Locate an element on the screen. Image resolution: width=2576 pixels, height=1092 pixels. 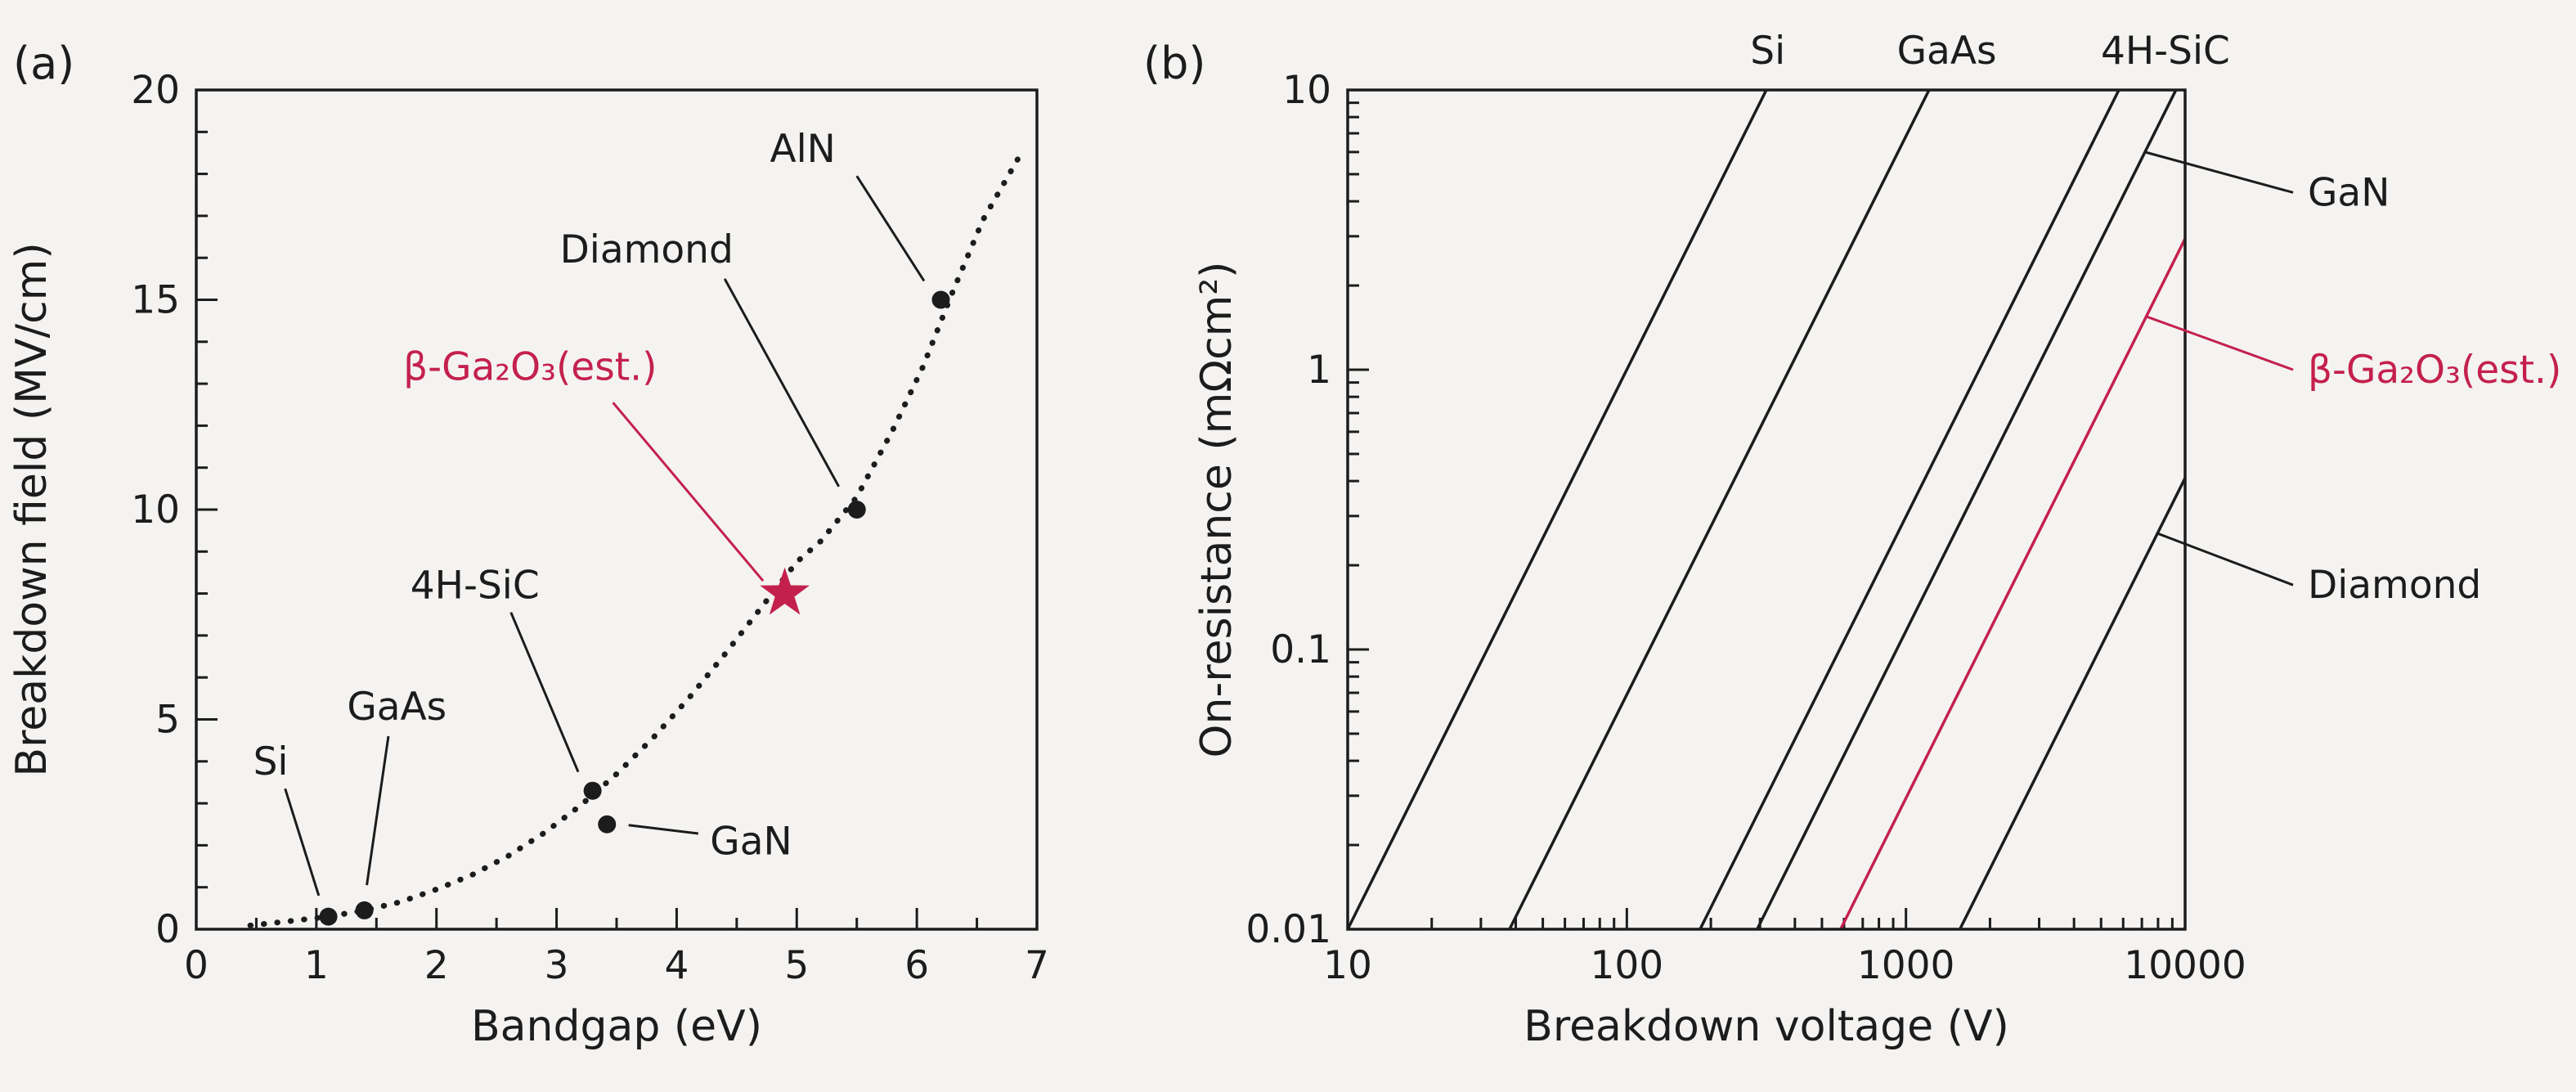
data-point-dot-4h-sic is located at coordinates (592, 791).